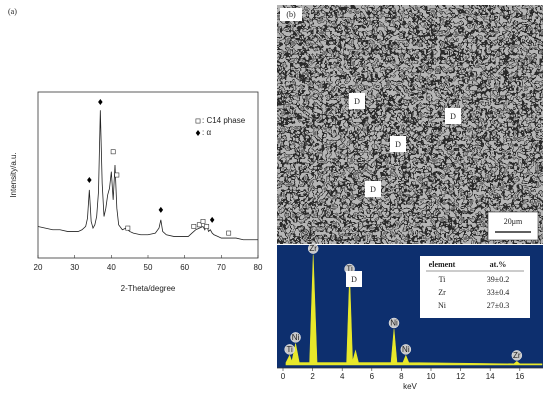 The height and width of the screenshot is (394, 550). What do you see at coordinates (414, 310) in the screenshot?
I see `eds-spectrum` at bounding box center [414, 310].